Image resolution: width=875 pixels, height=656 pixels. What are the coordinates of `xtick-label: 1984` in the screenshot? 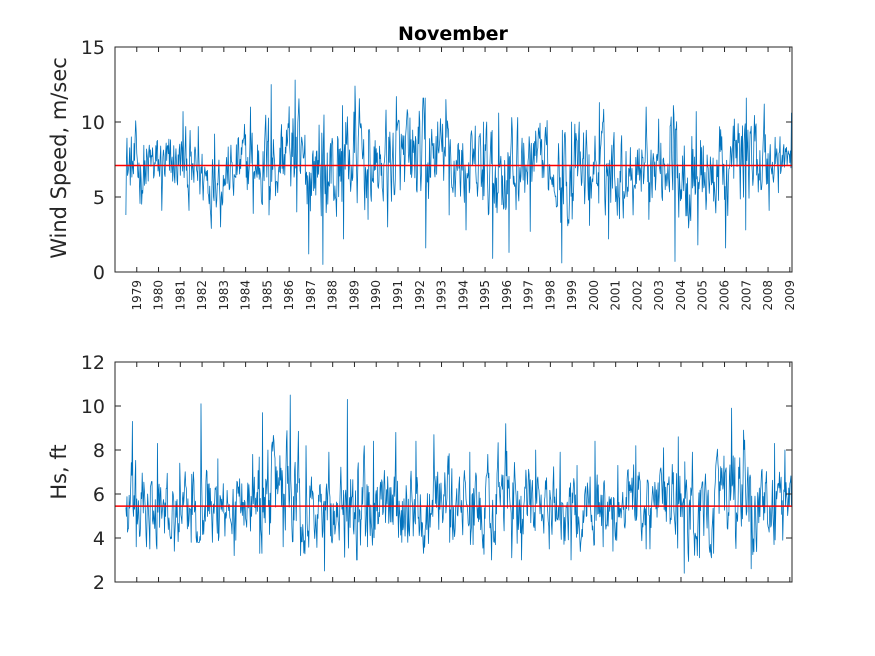 It's located at (246, 295).